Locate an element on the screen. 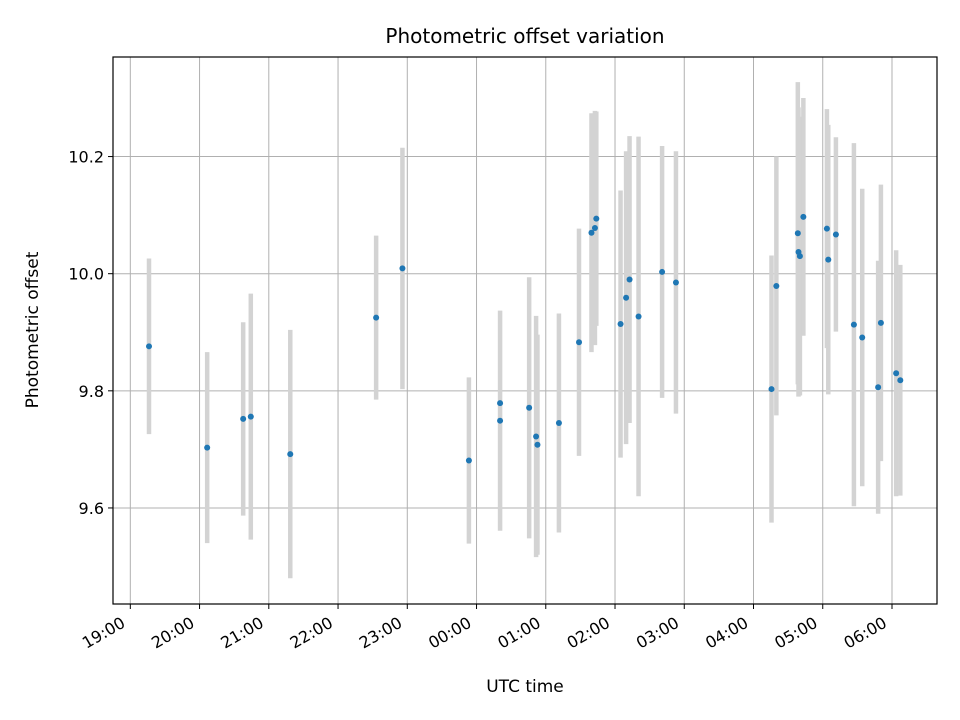 This screenshot has height=720, width=960. chart-title: Photometric offset variation is located at coordinates (524, 36).